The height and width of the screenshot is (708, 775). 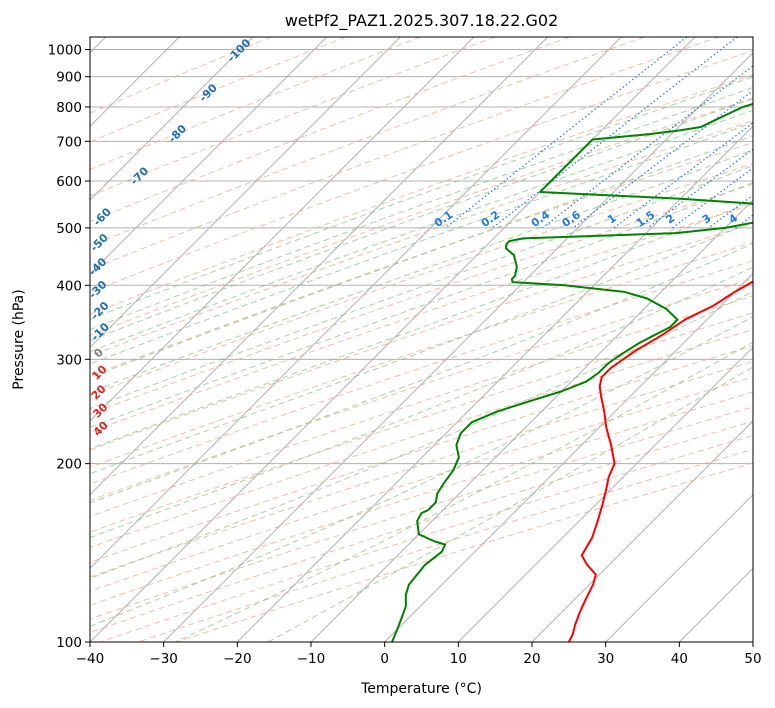 I want to click on x-tick-label: −30, so click(x=163, y=659).